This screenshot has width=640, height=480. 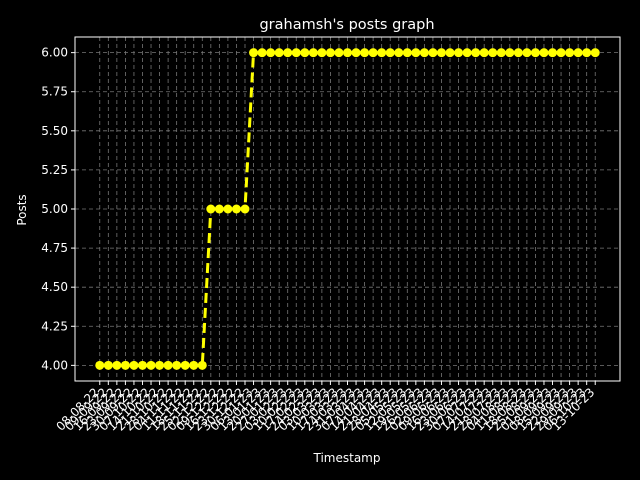 What do you see at coordinates (346, 25) in the screenshot?
I see `chart-title: grahamsh's posts graph` at bounding box center [346, 25].